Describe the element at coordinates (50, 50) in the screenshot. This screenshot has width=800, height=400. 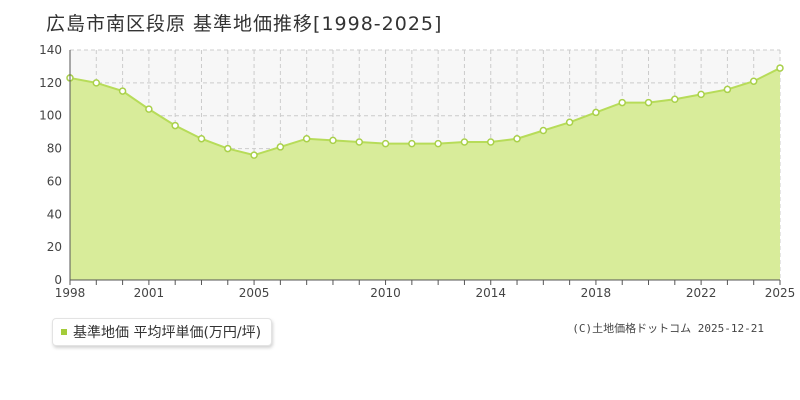
I see `y-tick-label: 140` at that location.